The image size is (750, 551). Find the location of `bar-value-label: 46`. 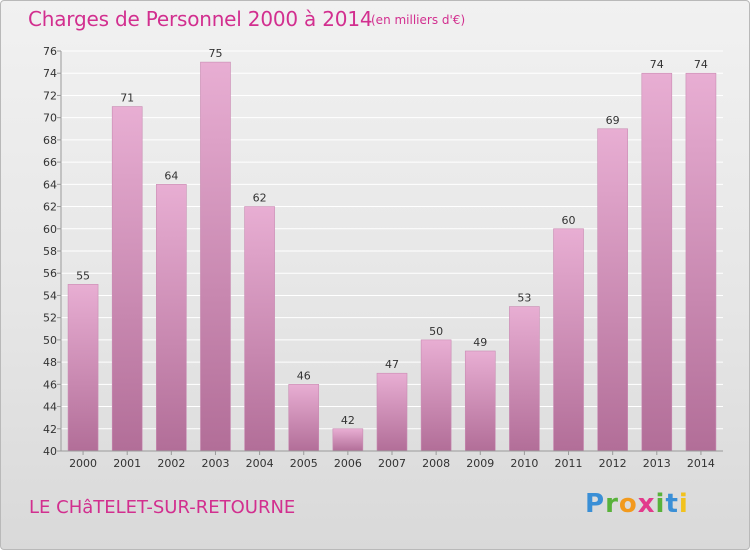

bar-value-label: 46 is located at coordinates (304, 375).